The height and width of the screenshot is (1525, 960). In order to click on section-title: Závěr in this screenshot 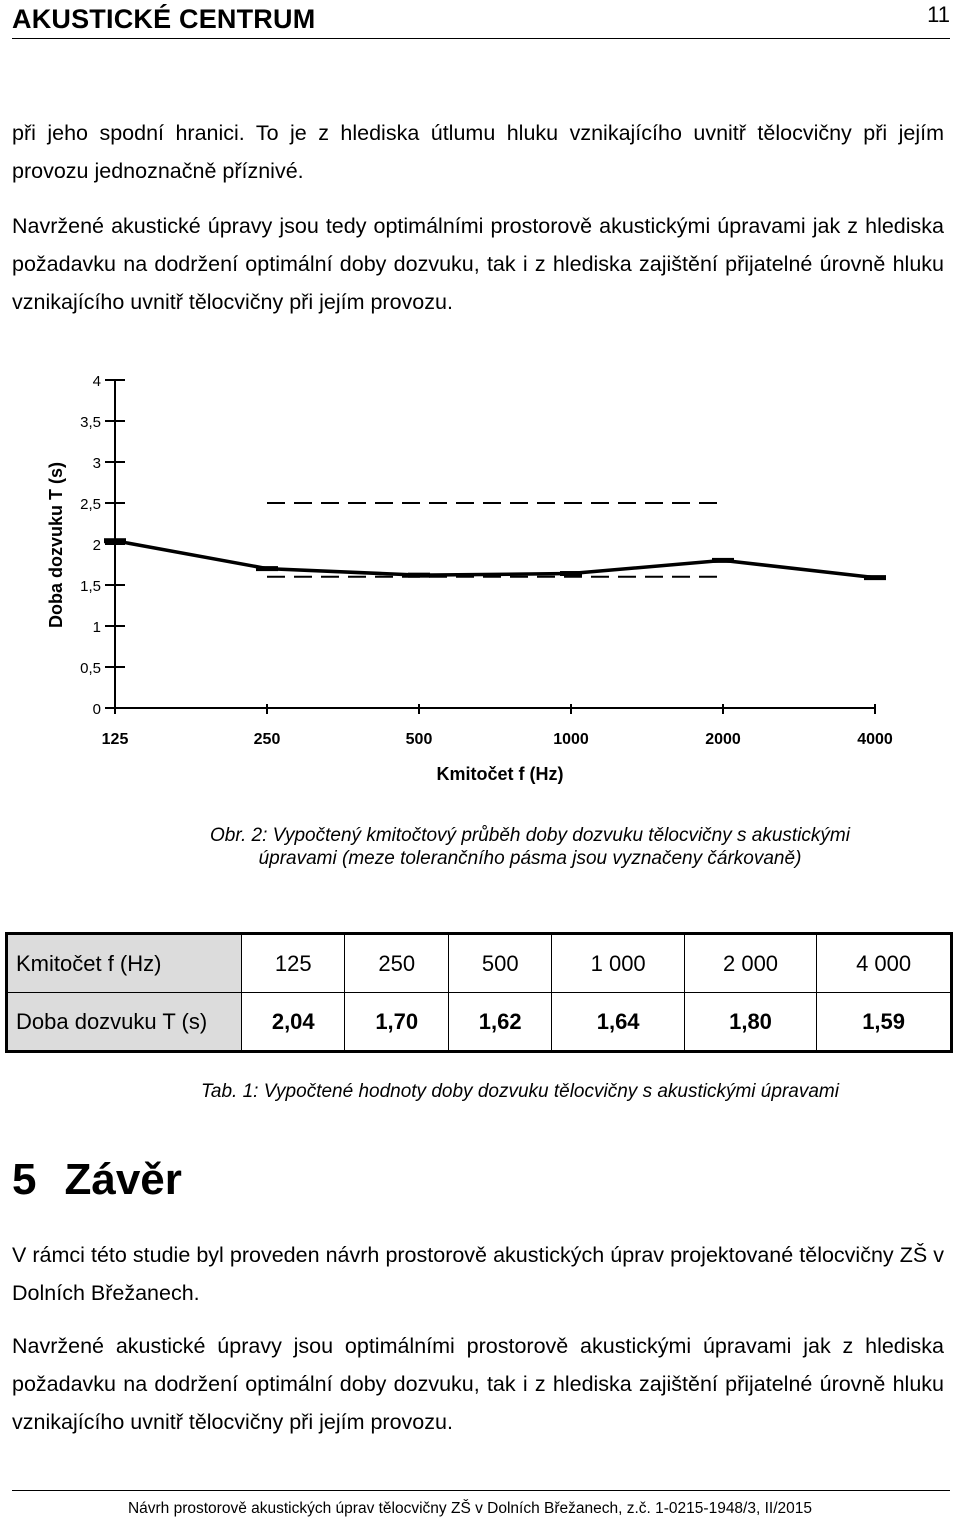, I will do `click(123, 1179)`.